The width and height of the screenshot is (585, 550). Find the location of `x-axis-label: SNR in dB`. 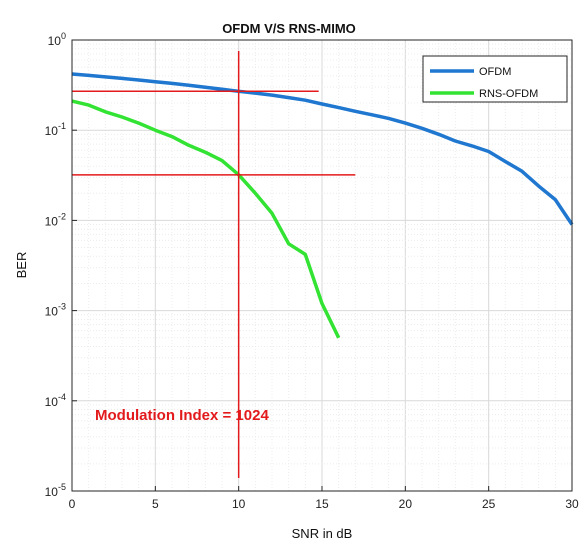

x-axis-label: SNR in dB is located at coordinates (322, 533).